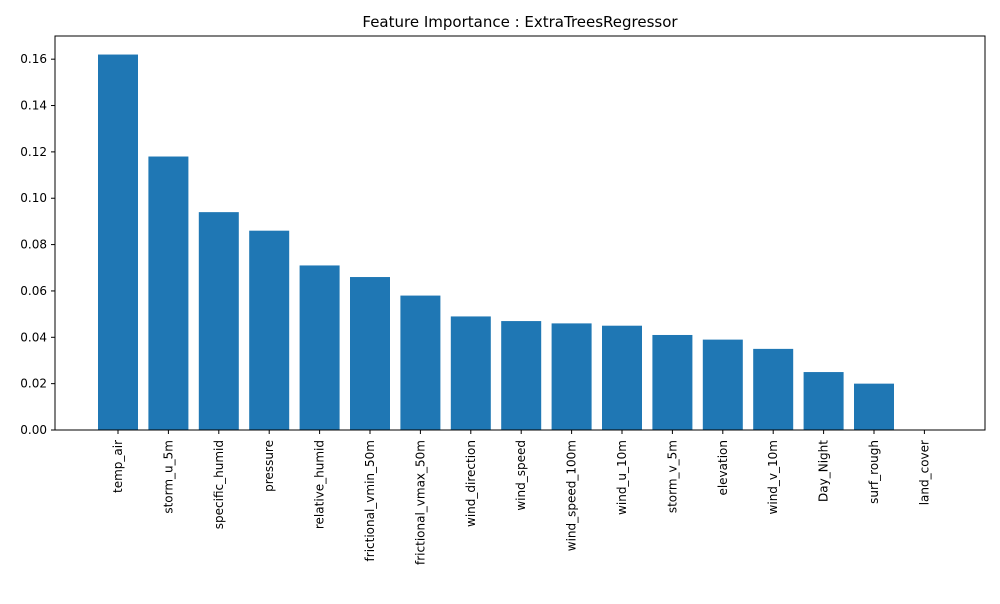 This screenshot has width=1000, height=604. What do you see at coordinates (33, 198) in the screenshot?
I see `y-tick-label: 0.10` at bounding box center [33, 198].